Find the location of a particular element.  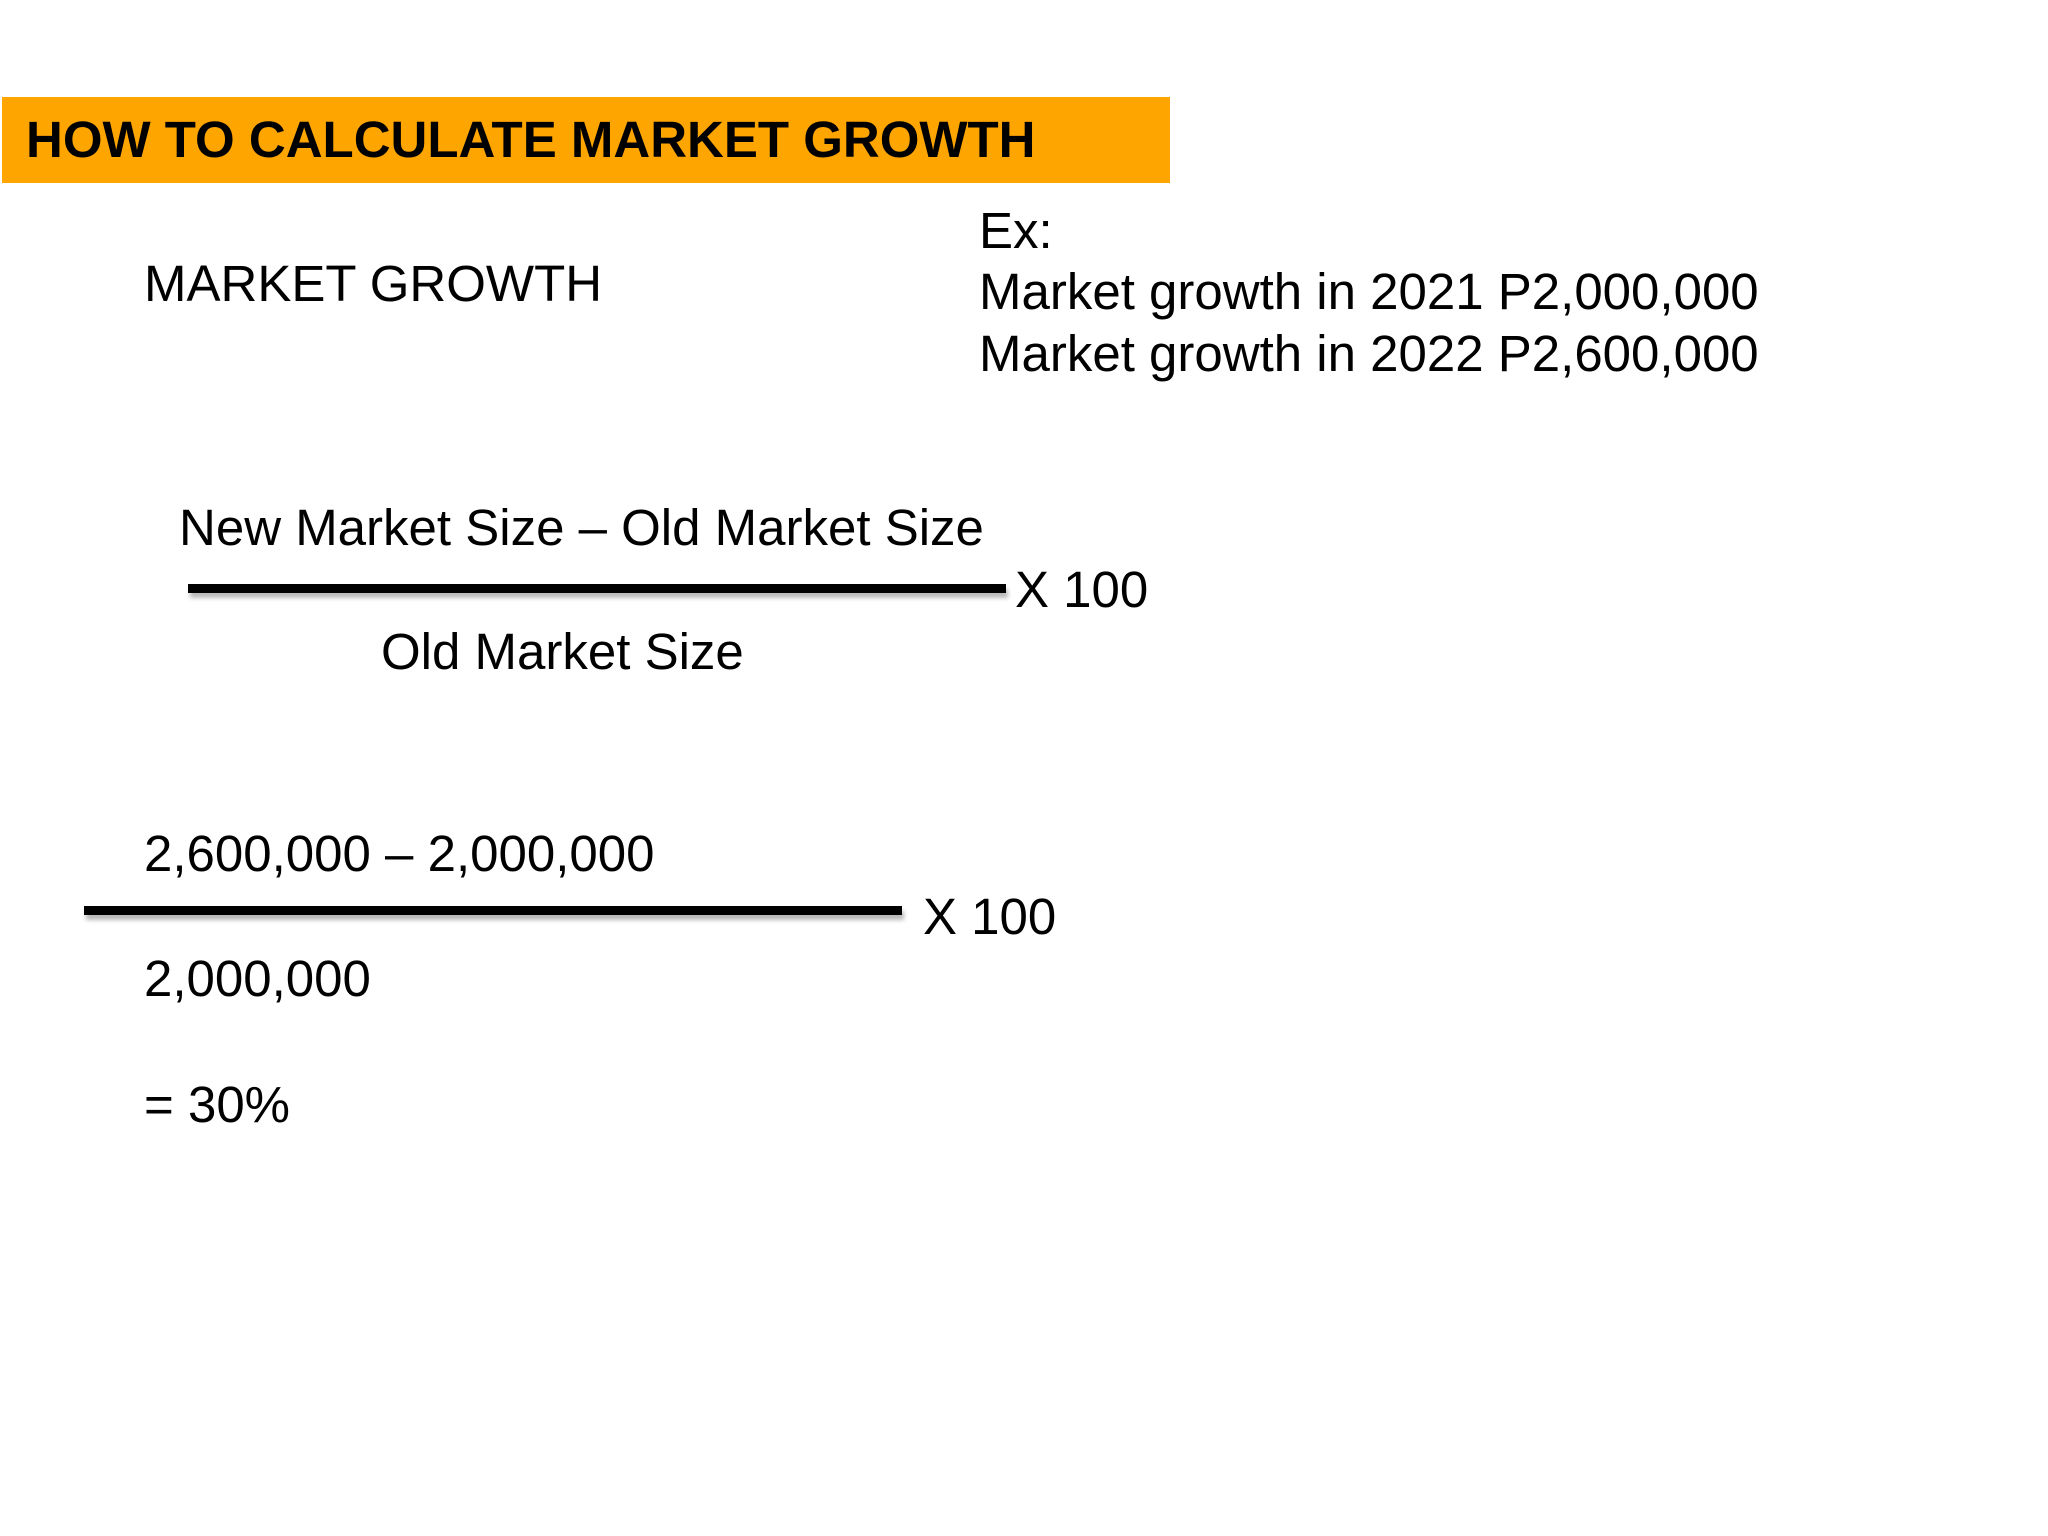

calculation-numerator: 2,600,000 – 2,000,000 is located at coordinates (399, 853).